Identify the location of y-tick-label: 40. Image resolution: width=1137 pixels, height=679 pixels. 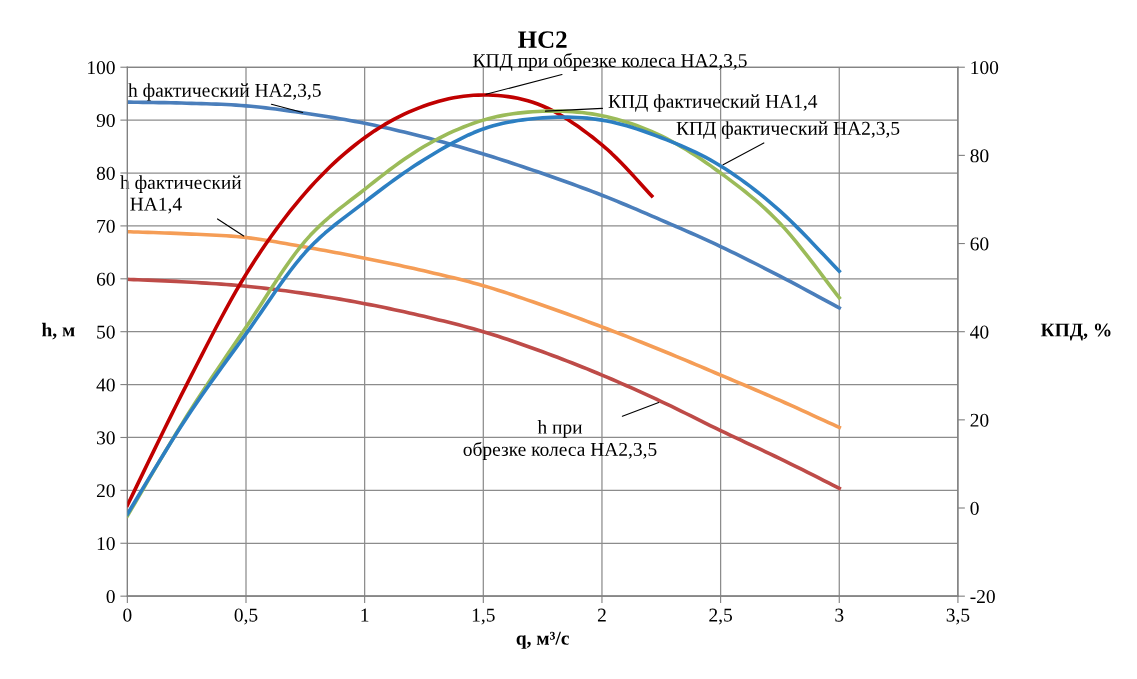
(105, 385).